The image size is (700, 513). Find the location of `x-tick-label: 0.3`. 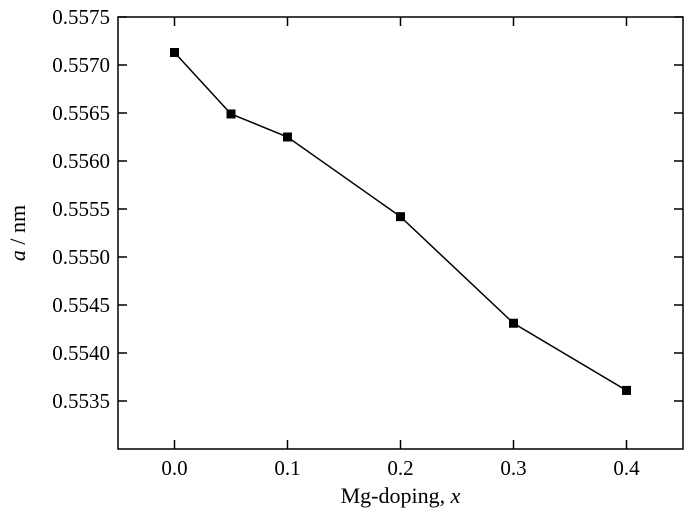

x-tick-label: 0.3 is located at coordinates (513, 468).